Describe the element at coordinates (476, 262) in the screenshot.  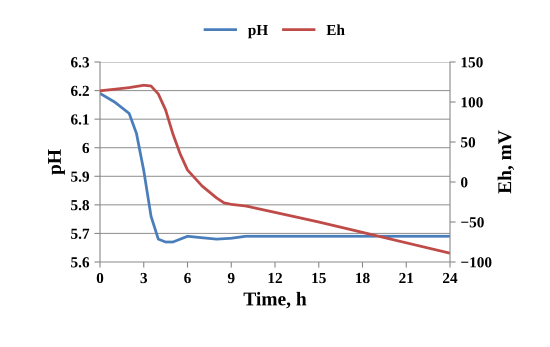
I see `y2-tick-label: −100` at that location.